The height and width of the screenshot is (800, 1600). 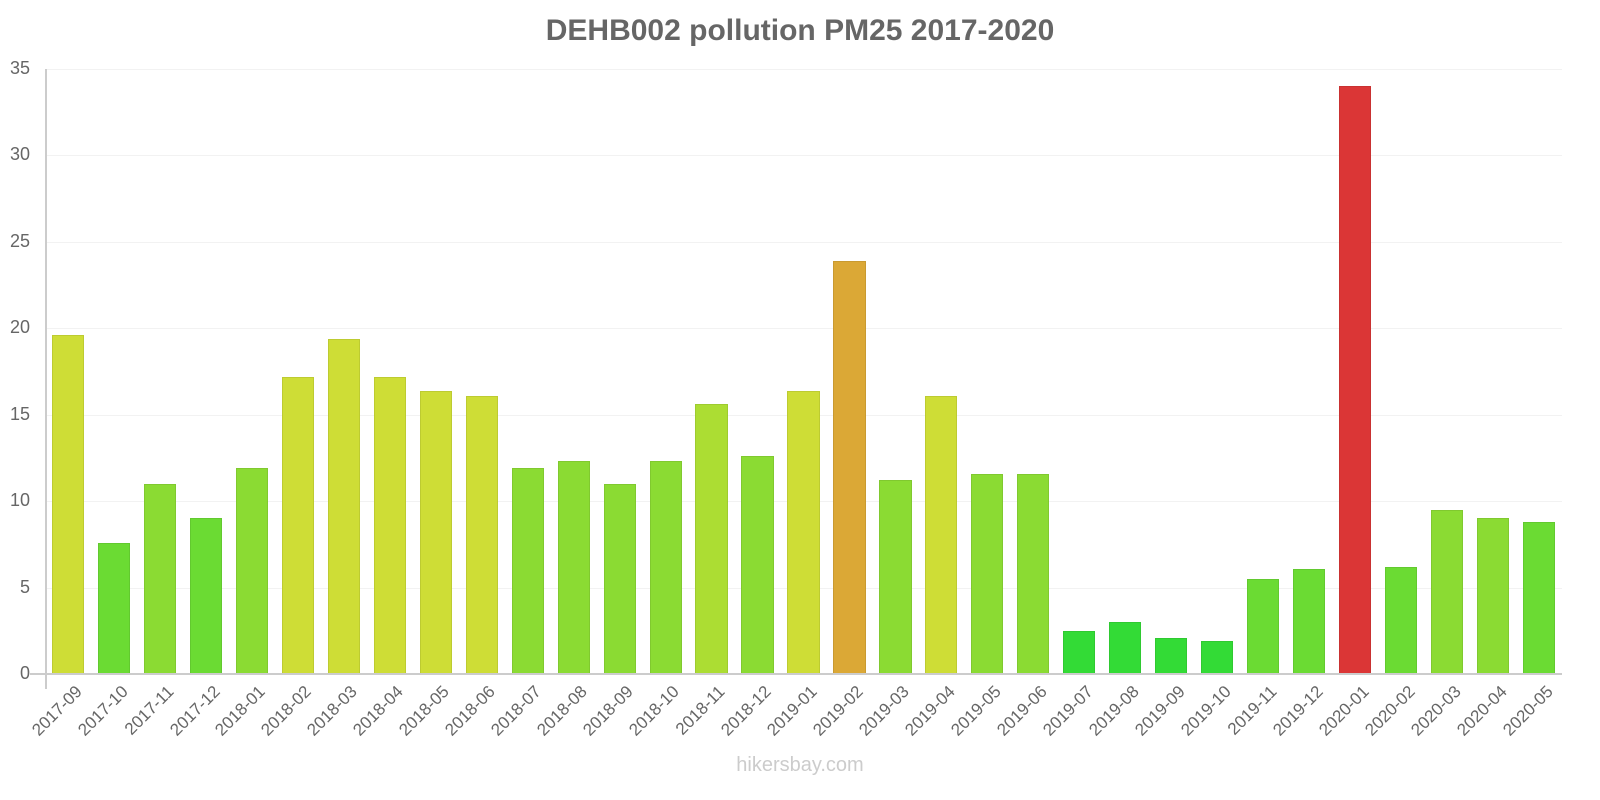 What do you see at coordinates (1068, 711) in the screenshot?
I see `x-tick-label: 2019-07` at bounding box center [1068, 711].